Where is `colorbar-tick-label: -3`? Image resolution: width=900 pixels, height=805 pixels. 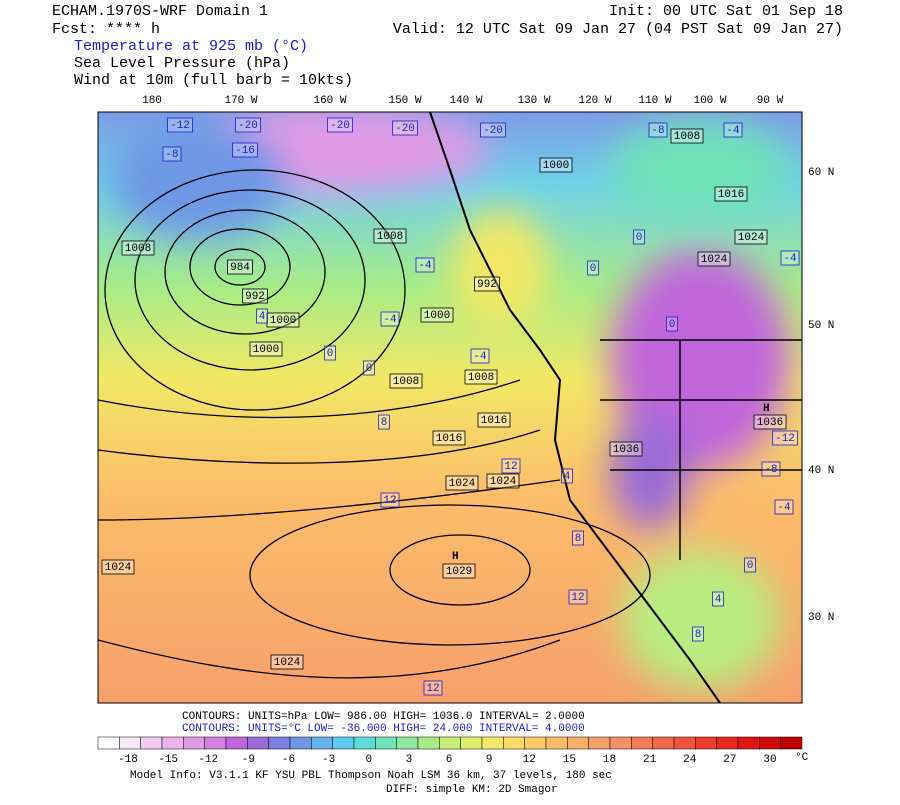
colorbar-tick-label: -3 is located at coordinates (328, 760).